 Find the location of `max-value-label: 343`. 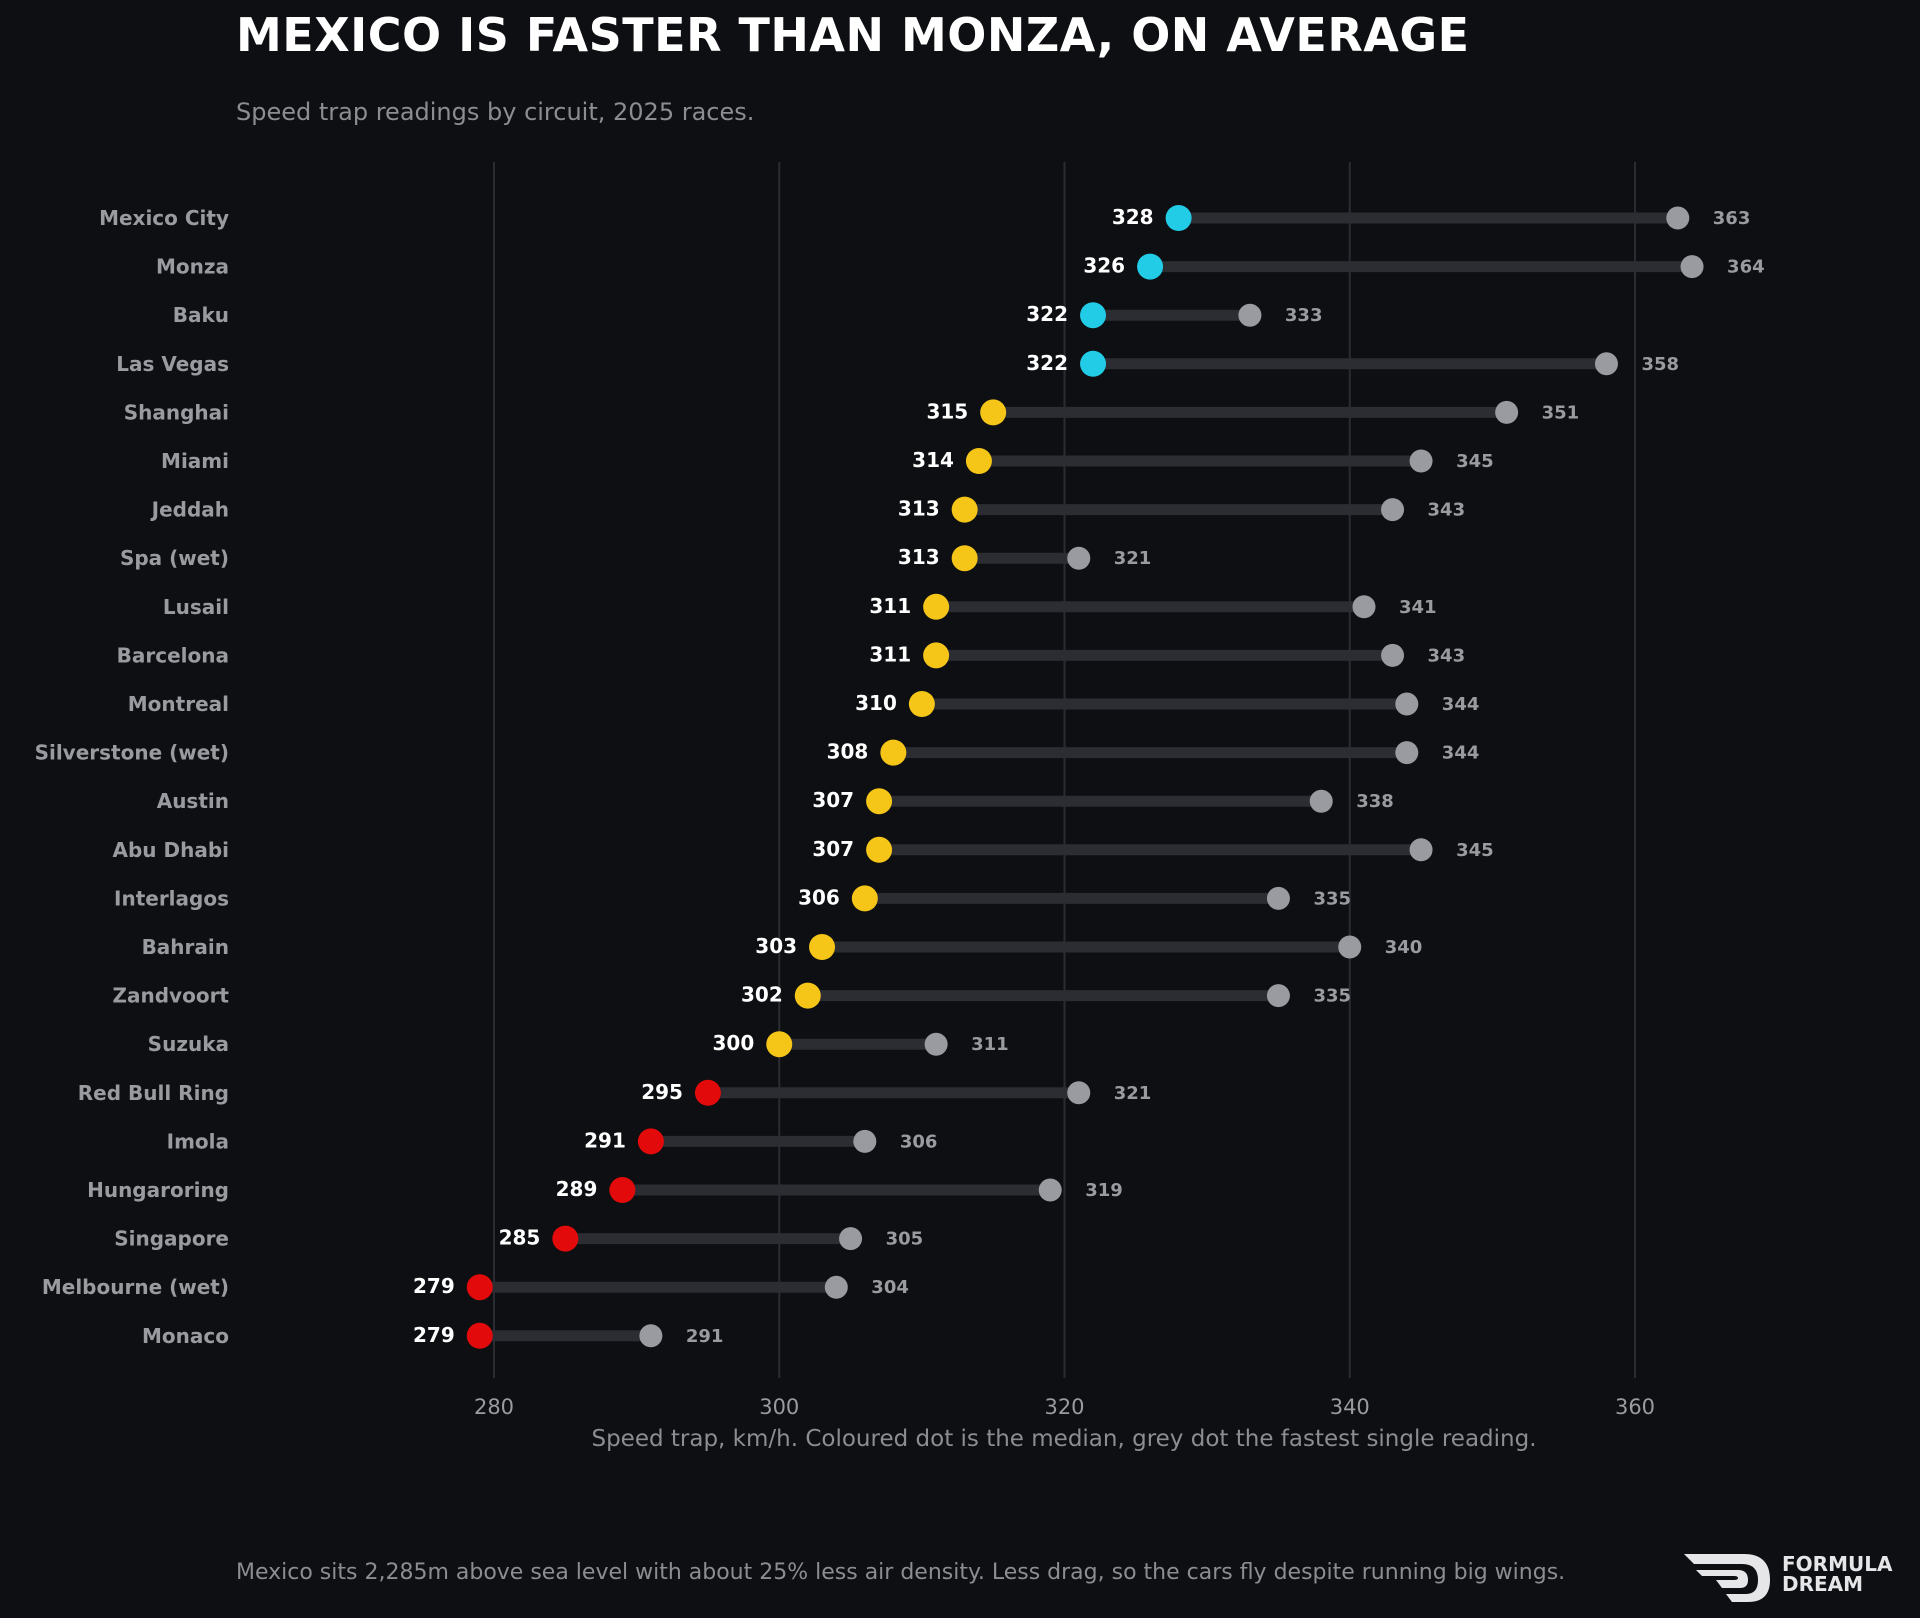

max-value-label: 343 is located at coordinates (1447, 510).